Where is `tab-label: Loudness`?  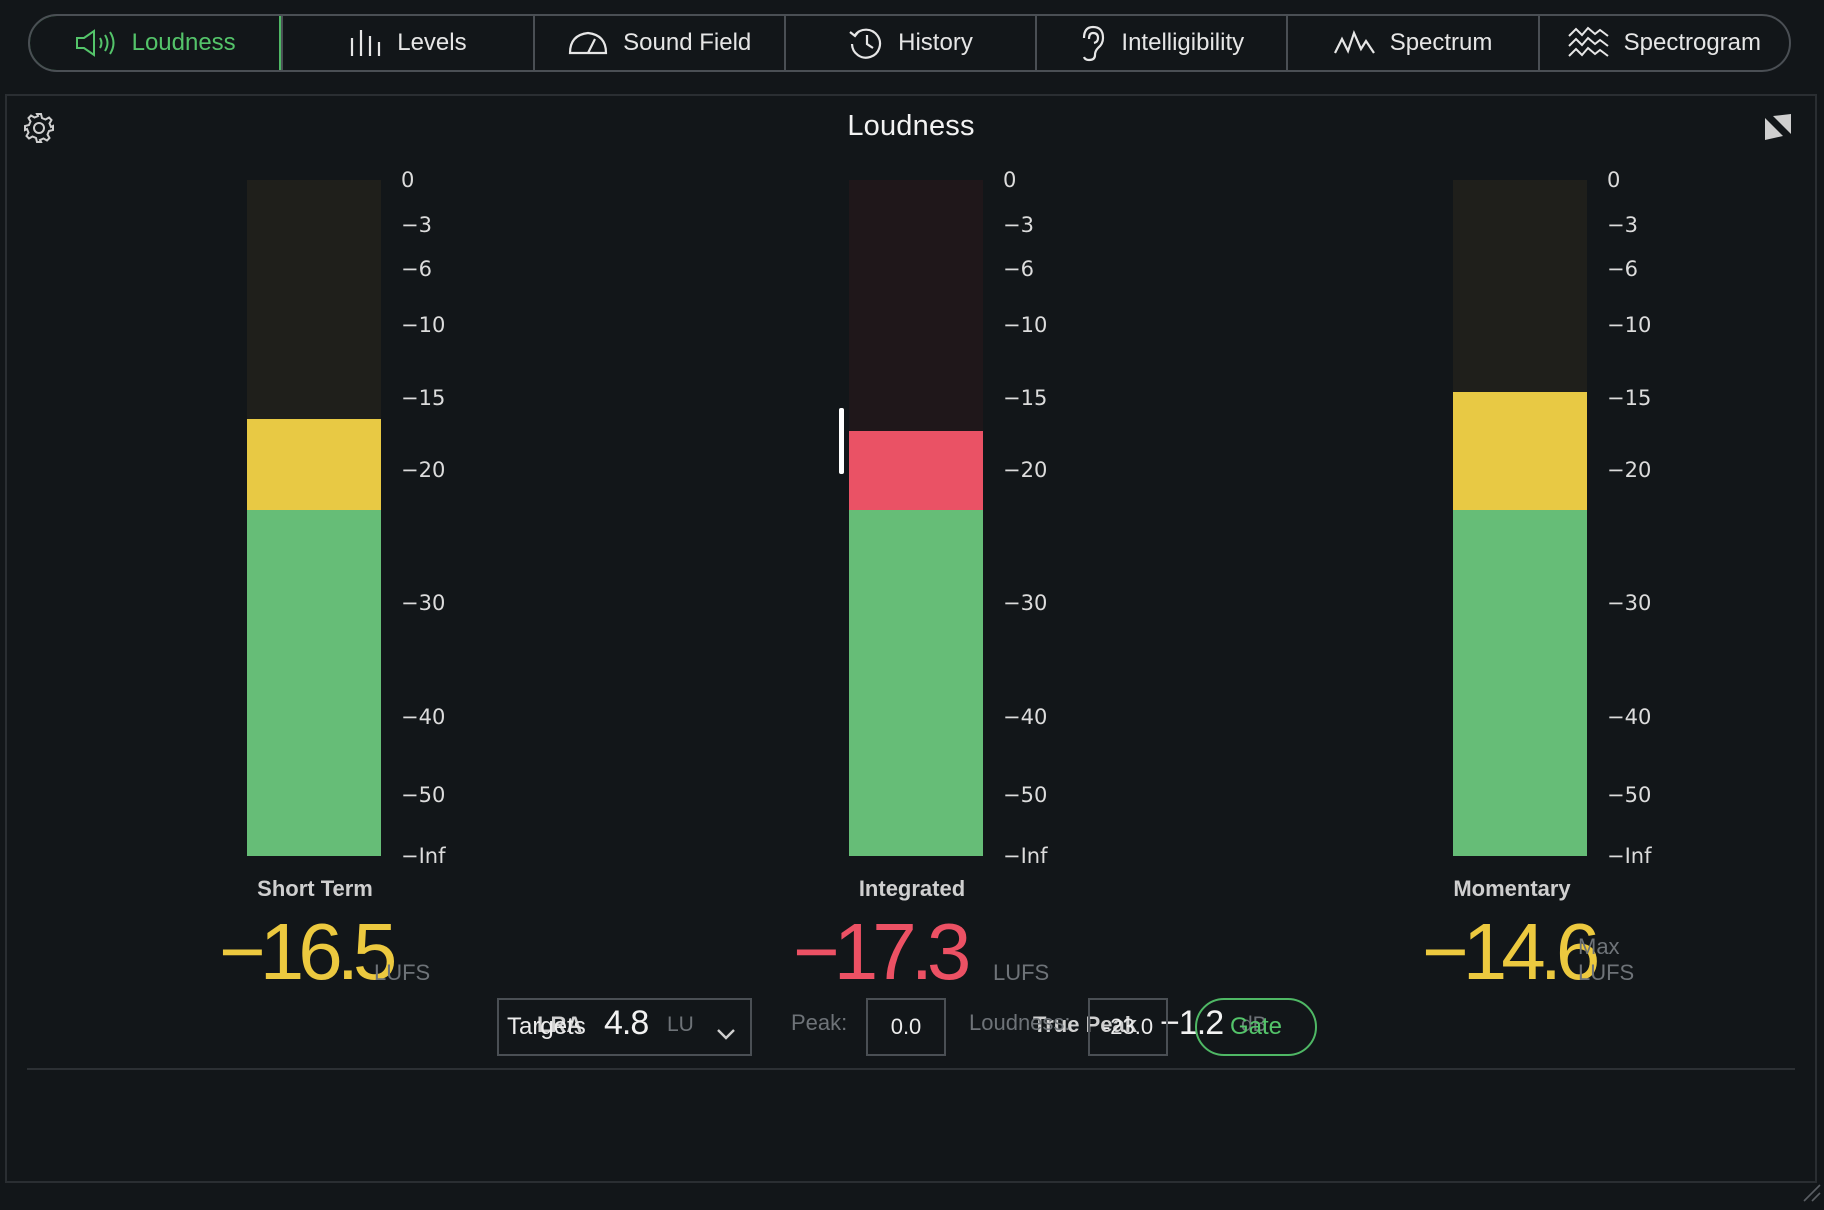 tab-label: Loudness is located at coordinates (183, 42).